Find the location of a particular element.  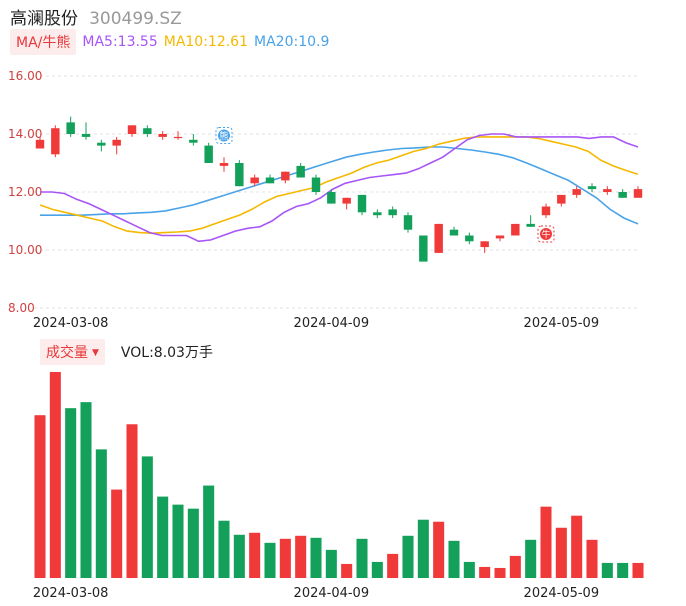

y-tick-label: 10.00 is located at coordinates (25, 250).